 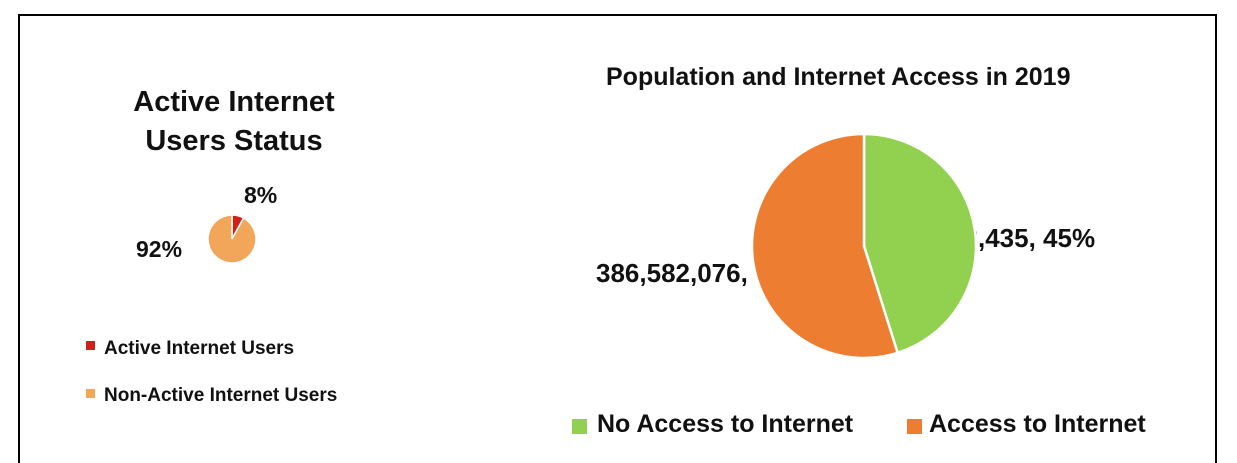 I want to click on legend-swatch-no-access, so click(x=579, y=426).